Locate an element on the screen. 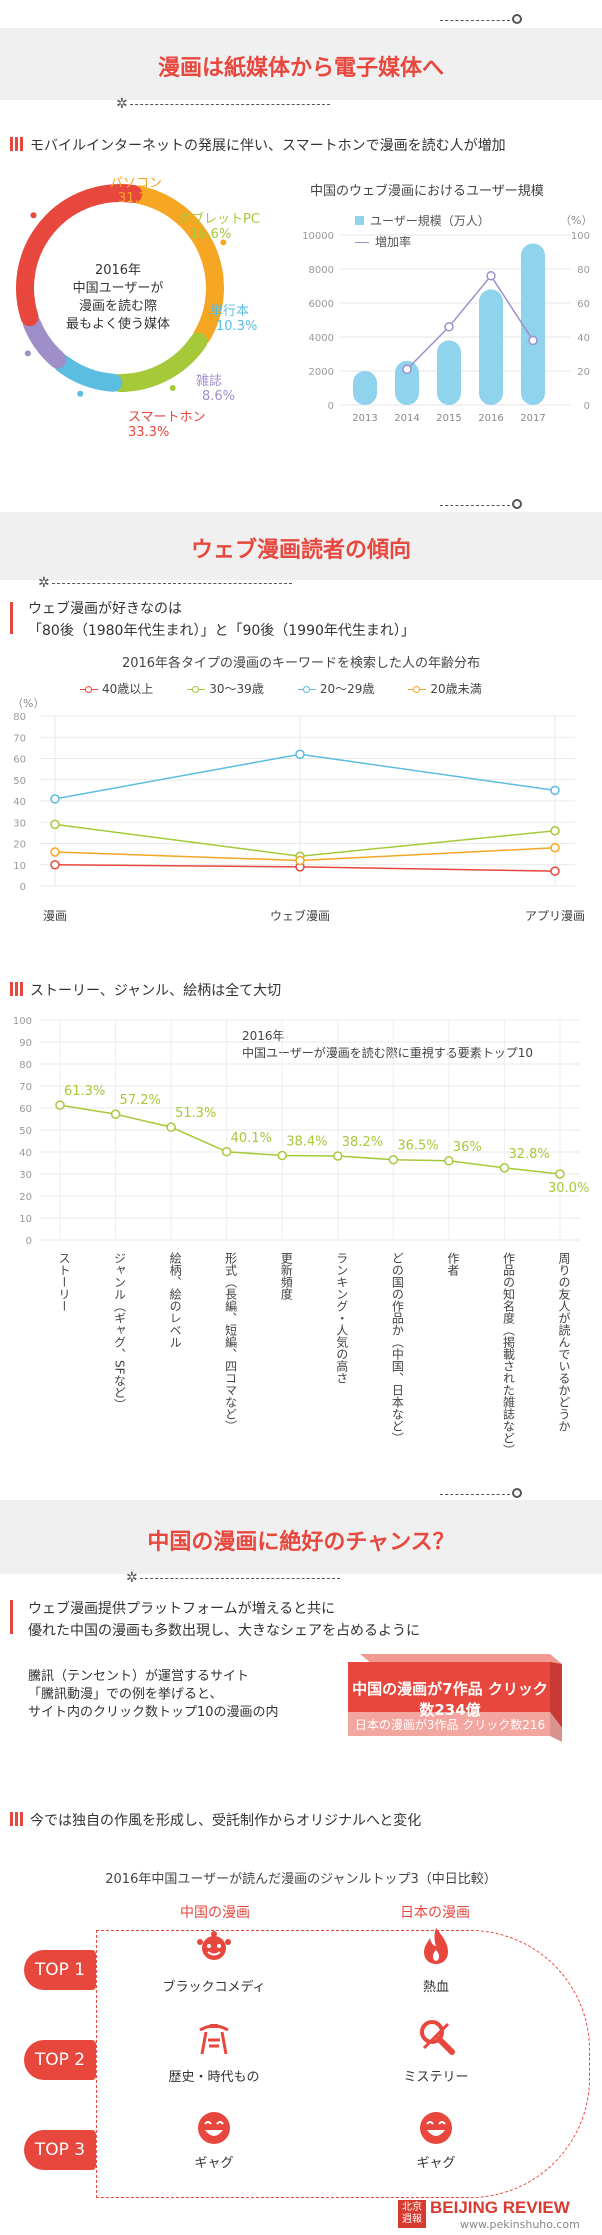 This screenshot has width=602, height=2235. flame-icon is located at coordinates (436, 1946).